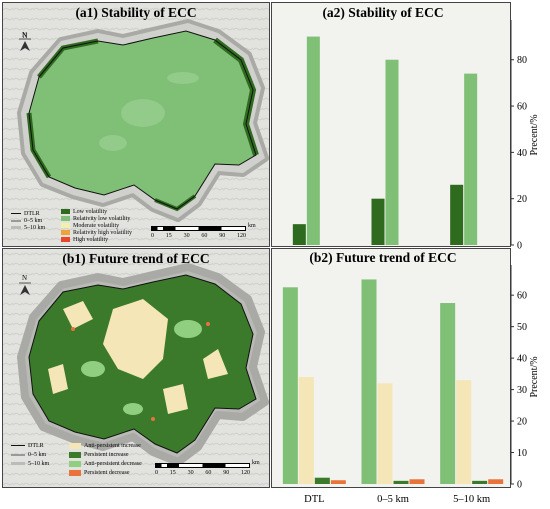  What do you see at coordinates (471, 499) in the screenshot?
I see `x-tick-label: 5–10 km` at bounding box center [471, 499].